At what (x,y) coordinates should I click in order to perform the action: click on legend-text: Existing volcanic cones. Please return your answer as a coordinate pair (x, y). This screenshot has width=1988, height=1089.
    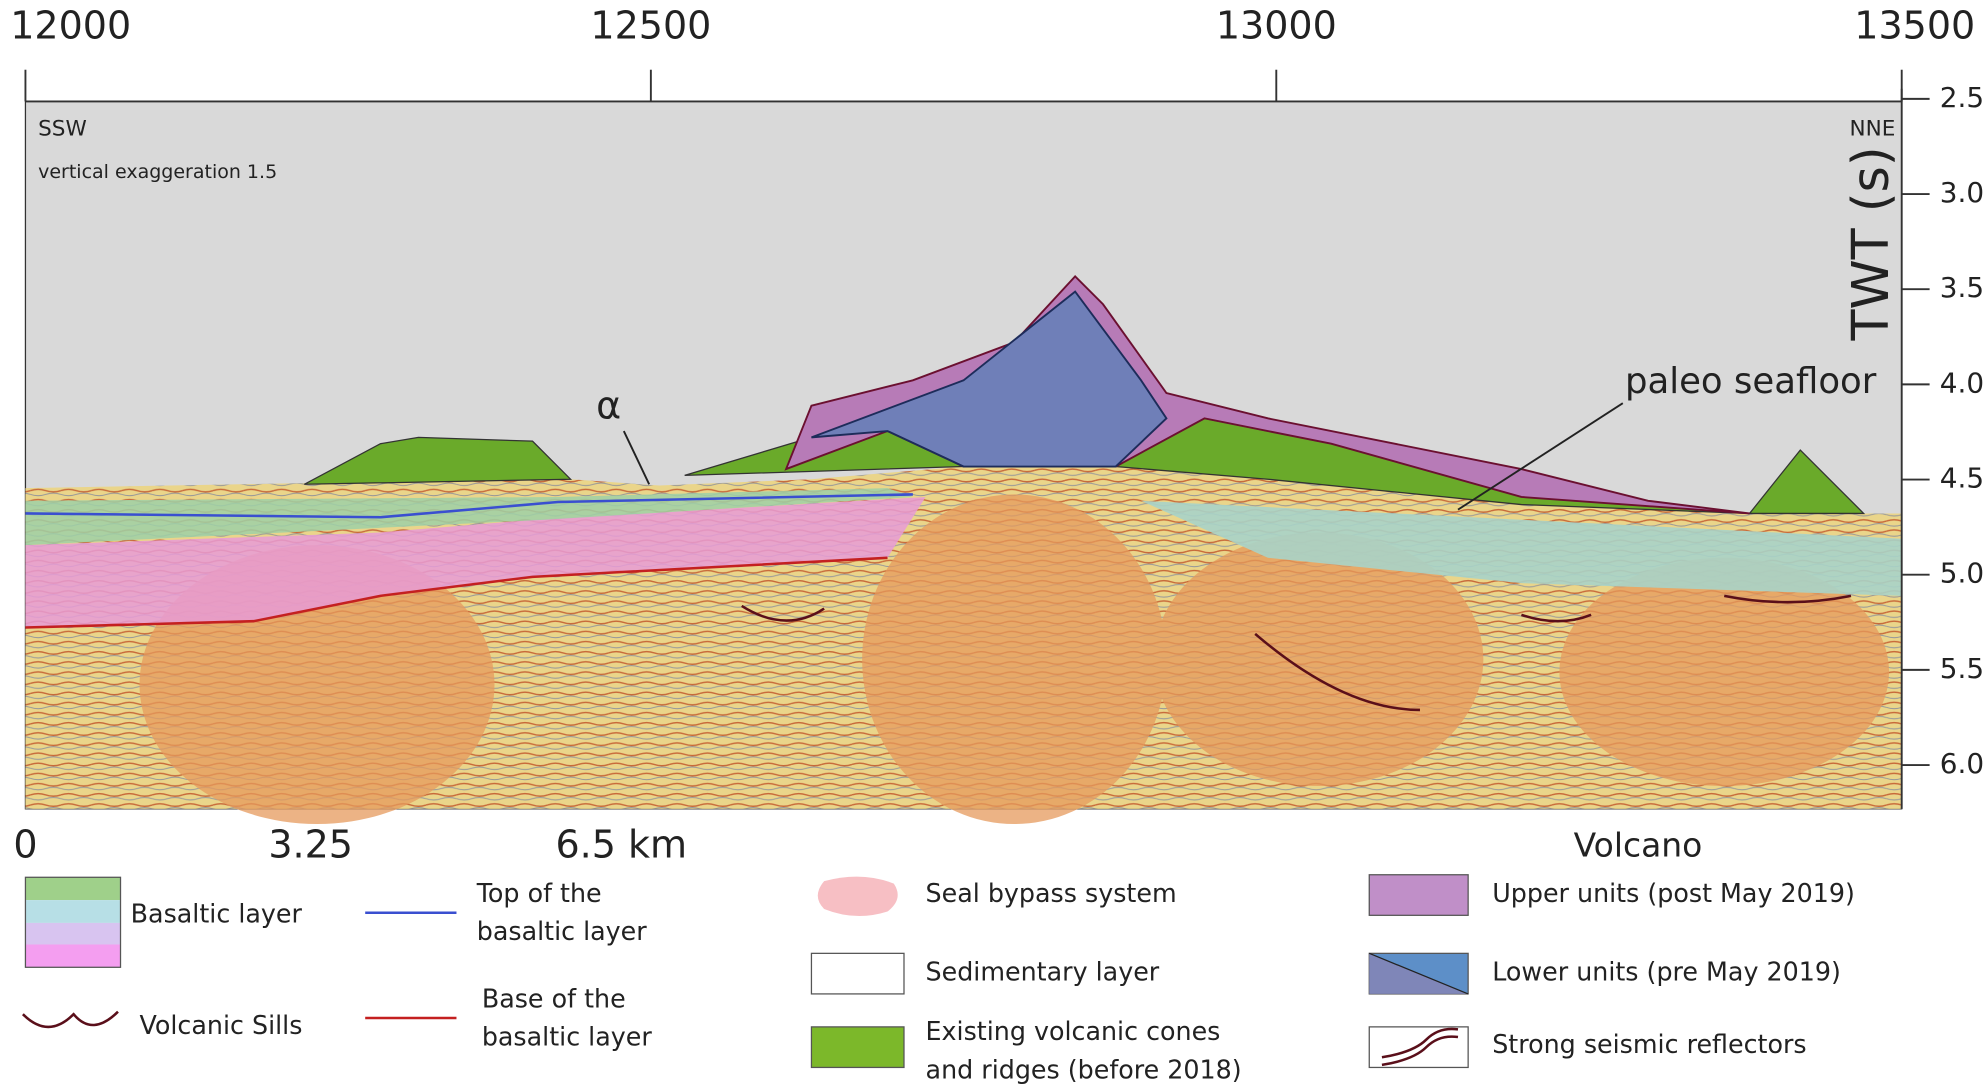
    Looking at the image, I should click on (1073, 1031).